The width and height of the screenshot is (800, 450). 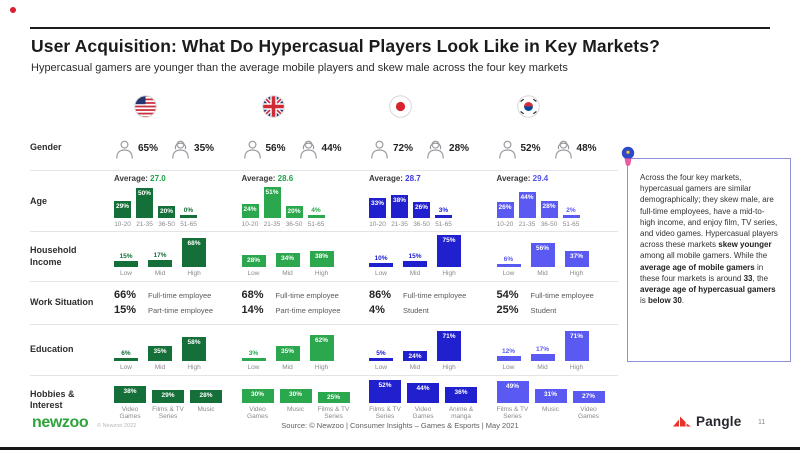 What do you see at coordinates (550, 409) in the screenshot?
I see `tick-label: Music` at bounding box center [550, 409].